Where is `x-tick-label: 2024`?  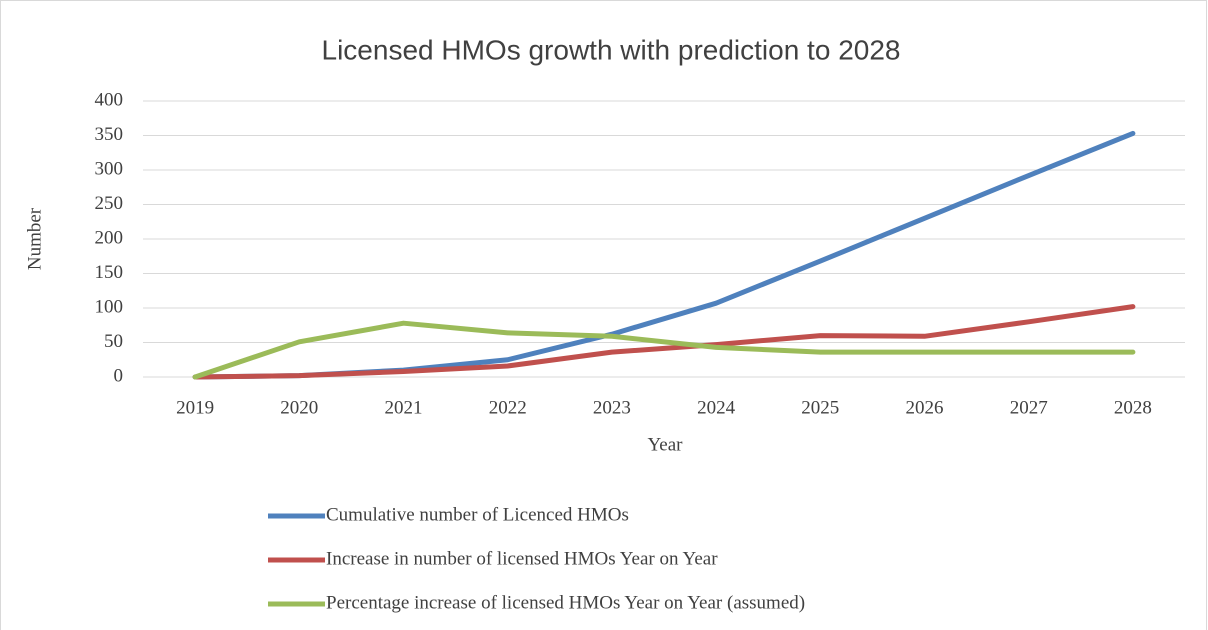
x-tick-label: 2024 is located at coordinates (716, 407).